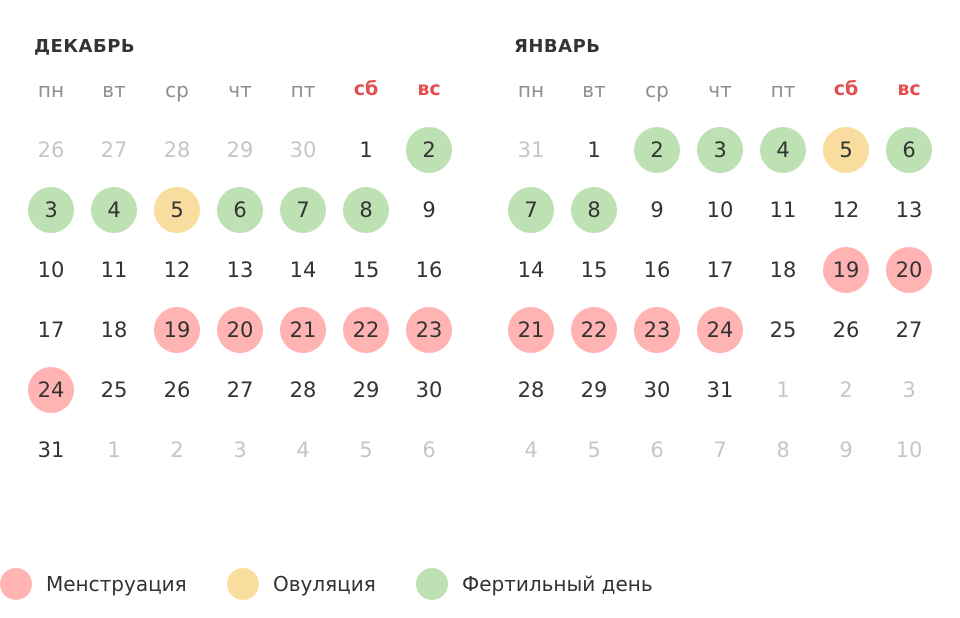 The width and height of the screenshot is (960, 618). I want to click on month-title: ЯНВАРЬ, so click(557, 46).